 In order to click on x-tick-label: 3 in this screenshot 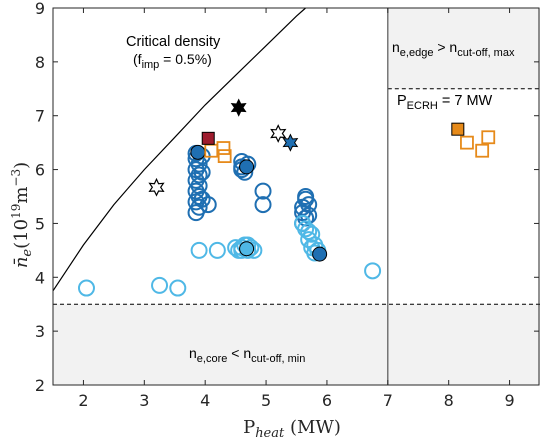, I will do `click(144, 400)`.